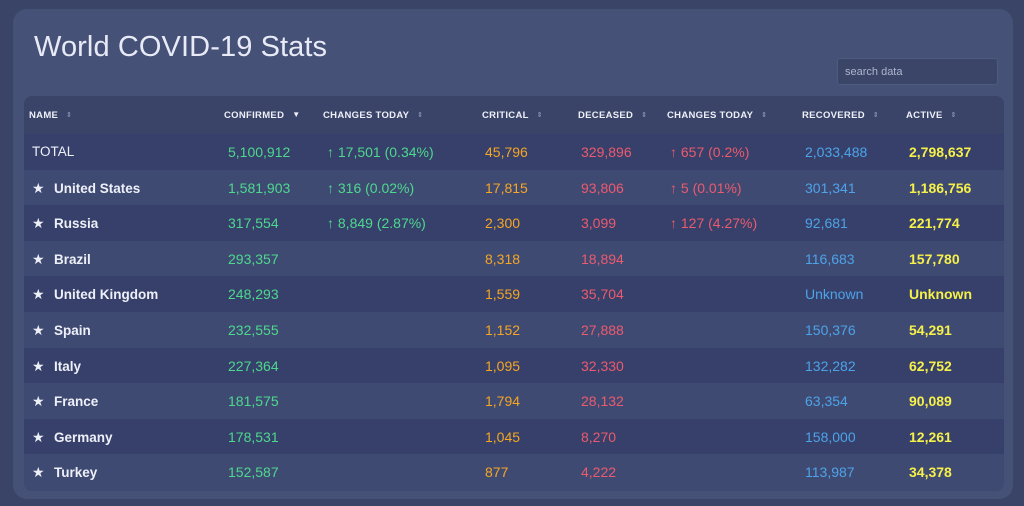 The width and height of the screenshot is (1024, 506). Describe the element at coordinates (602, 365) in the screenshot. I see `deceased-cell: 32,330` at that location.